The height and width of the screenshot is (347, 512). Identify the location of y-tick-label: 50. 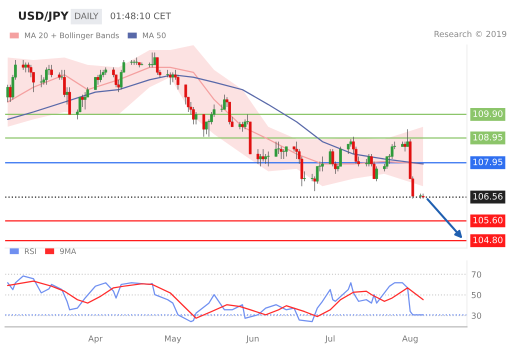
(477, 295).